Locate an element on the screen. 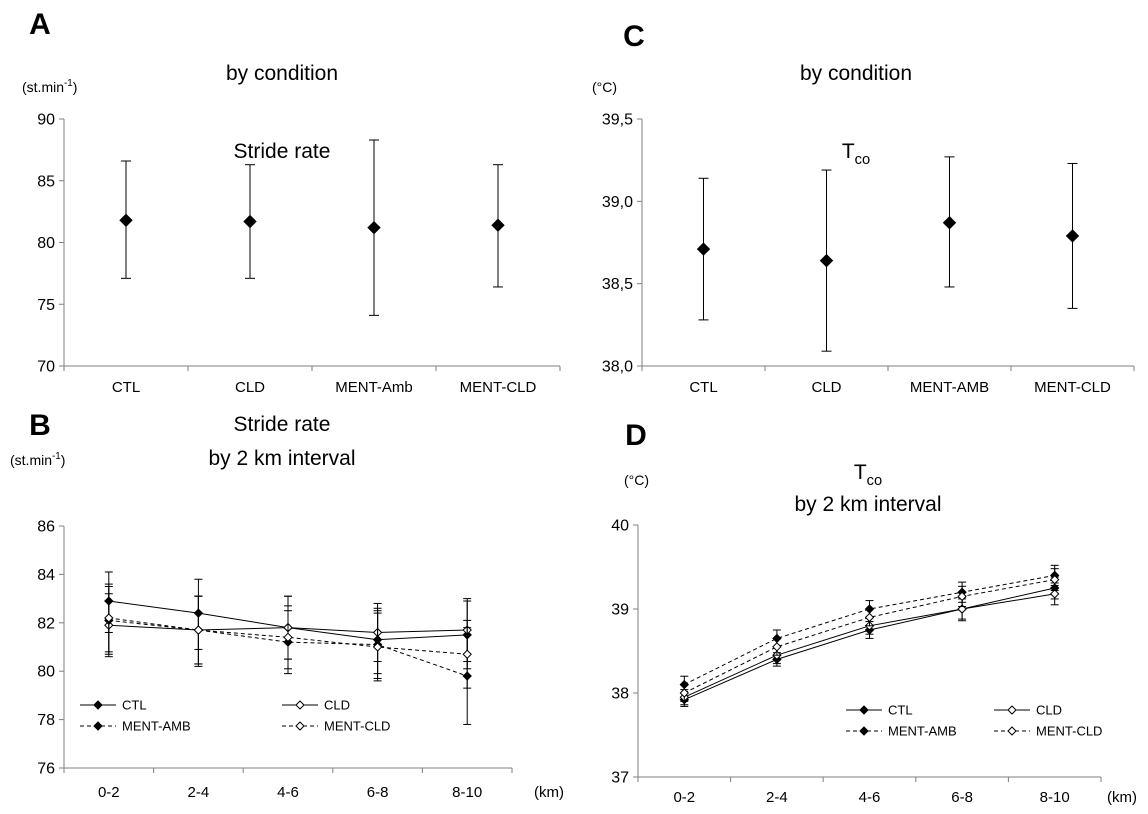 The image size is (1148, 814). panel-a-ytick-label: 75 is located at coordinates (46, 305).